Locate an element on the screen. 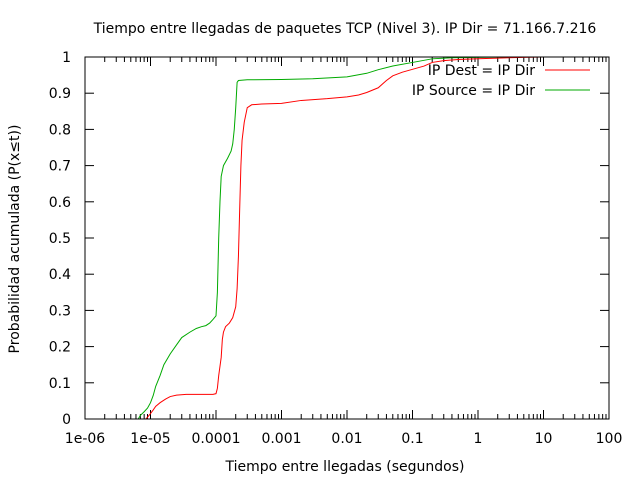  x-tick-label: 0.001 is located at coordinates (281, 439).